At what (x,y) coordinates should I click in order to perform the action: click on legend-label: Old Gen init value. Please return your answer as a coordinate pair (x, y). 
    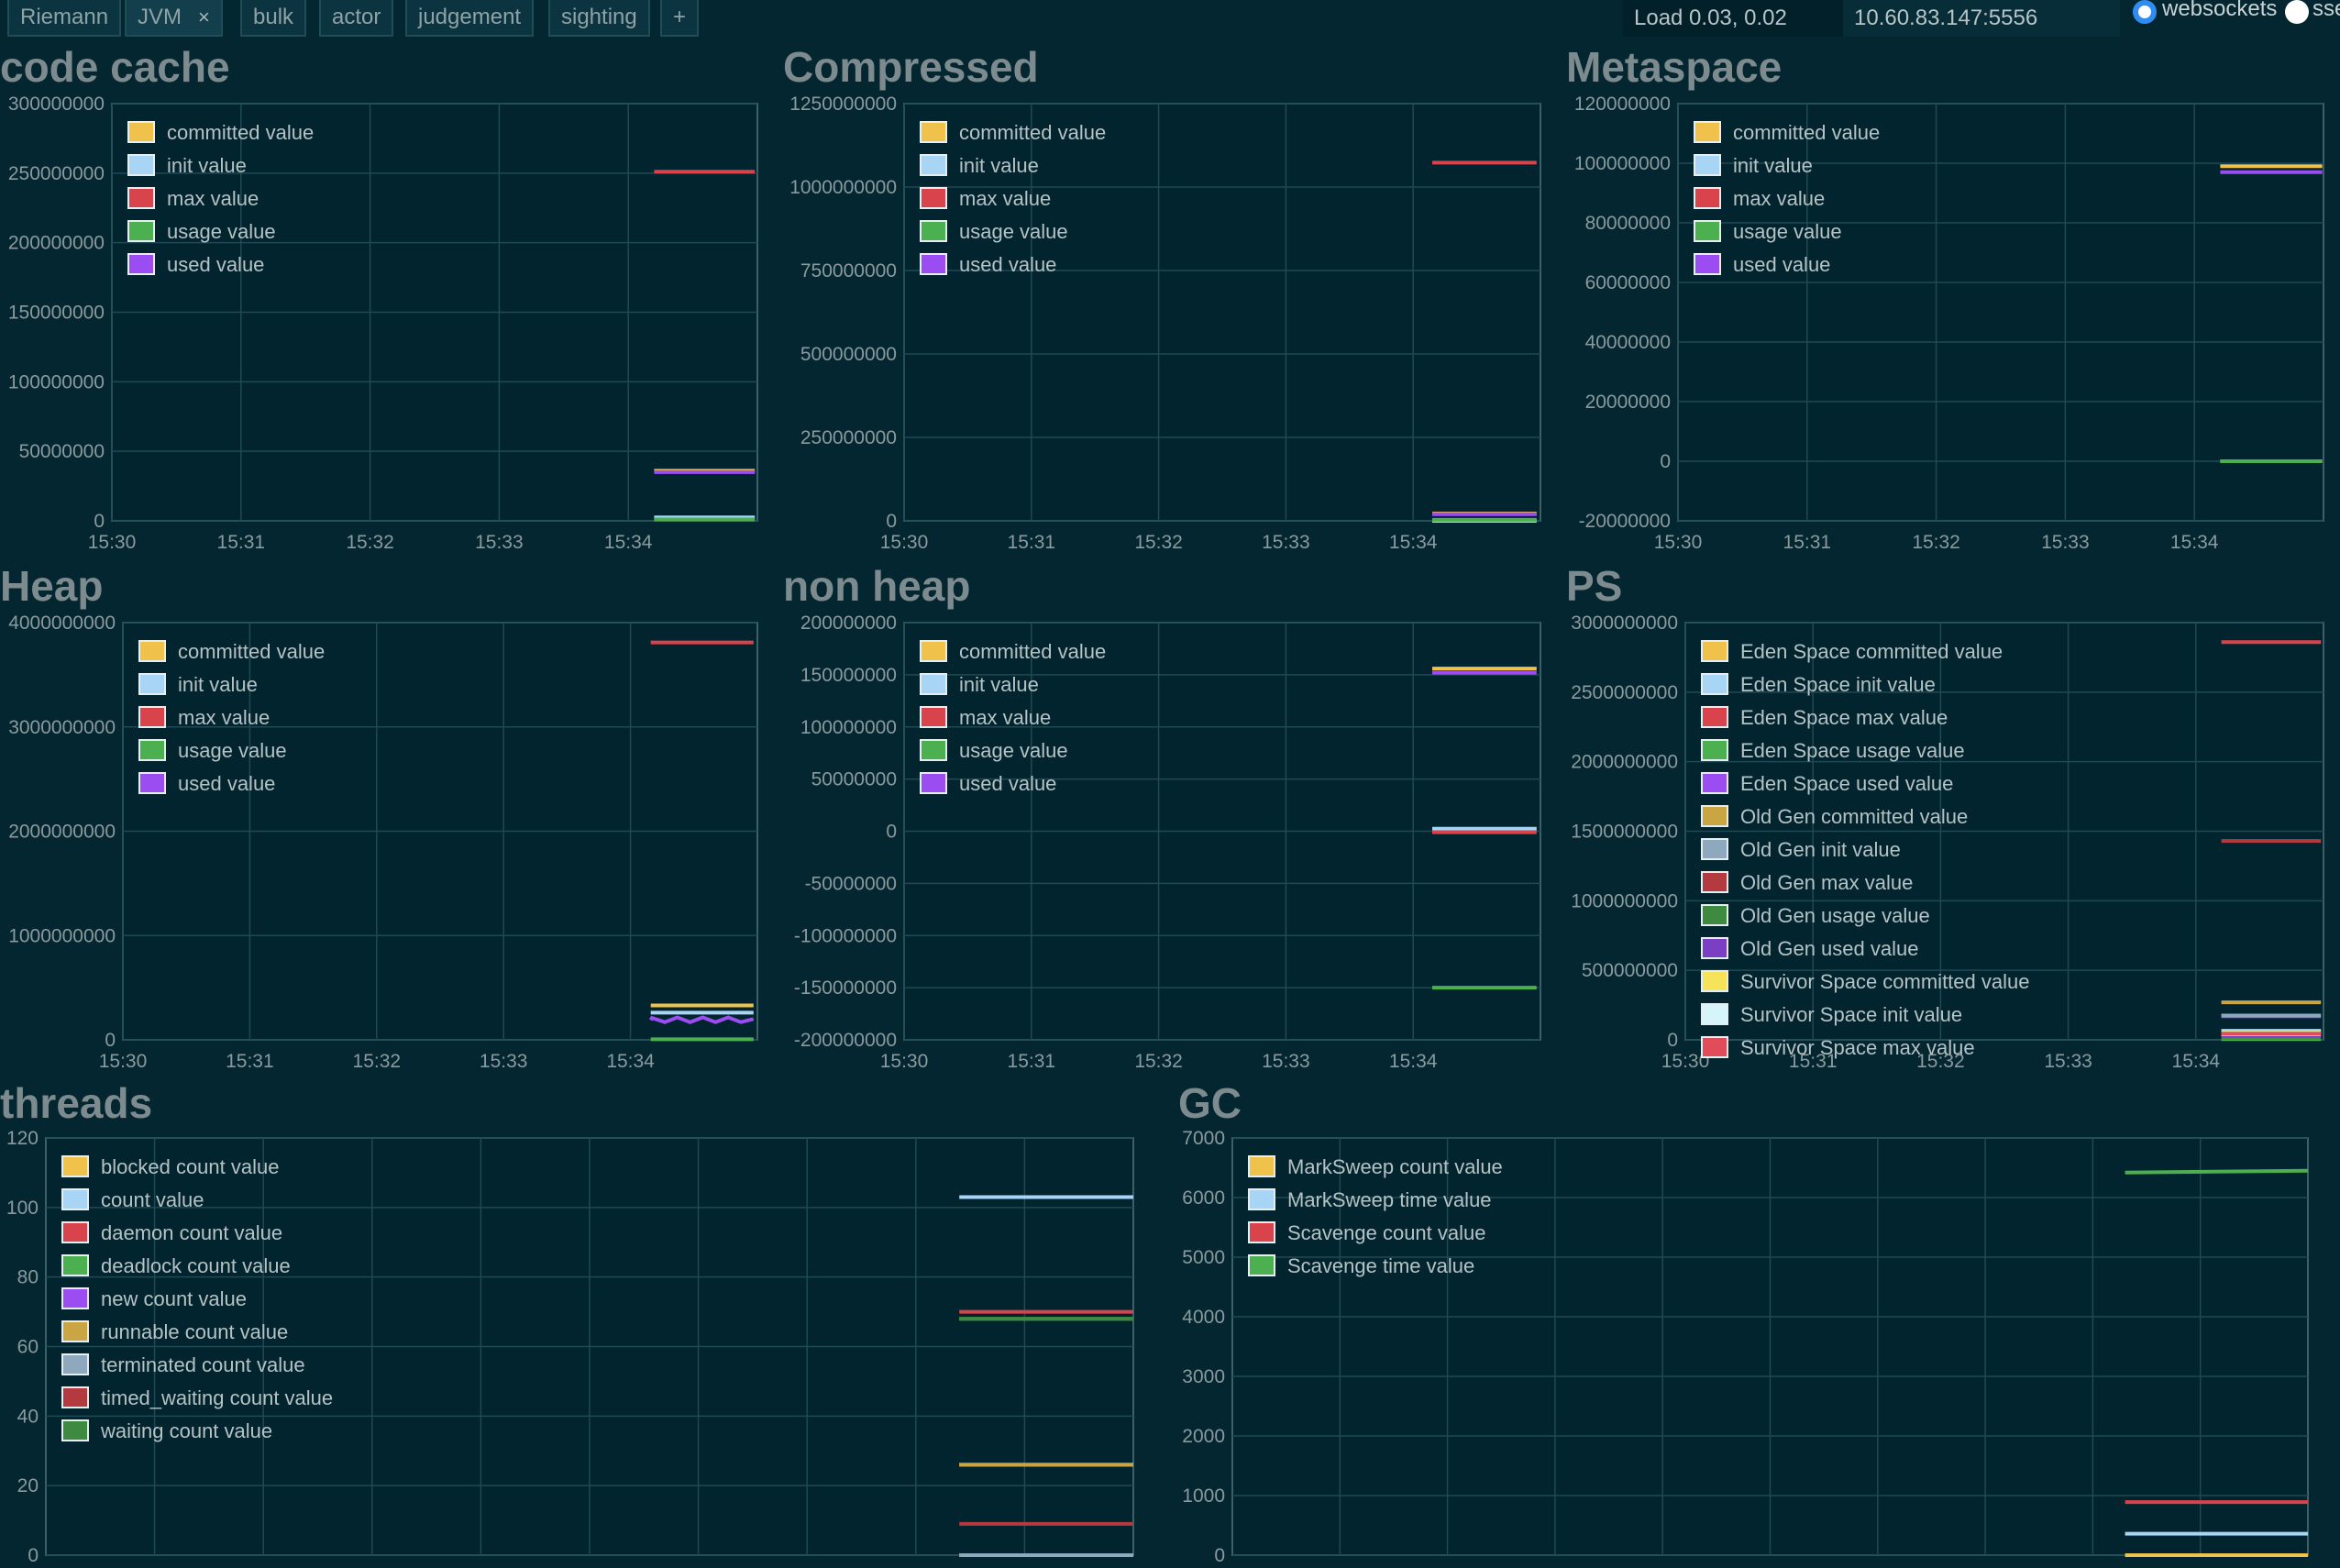
    Looking at the image, I should click on (1820, 850).